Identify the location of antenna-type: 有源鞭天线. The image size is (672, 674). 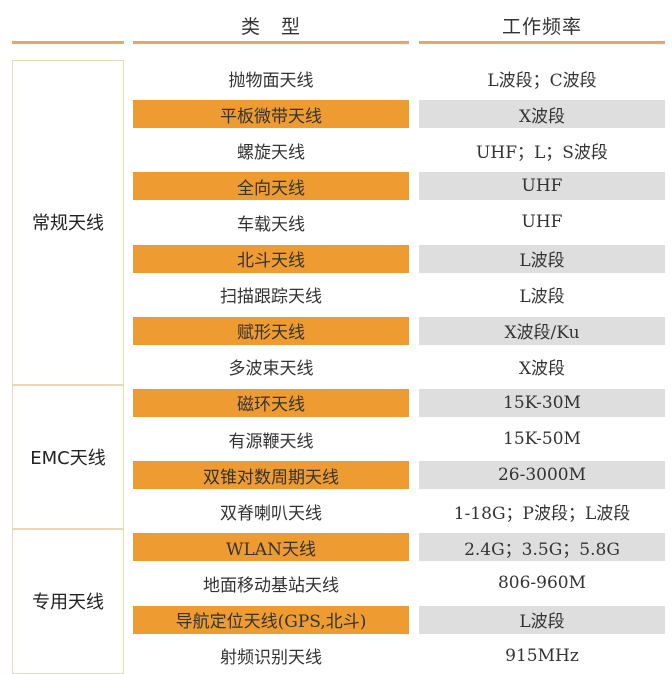
(271, 441).